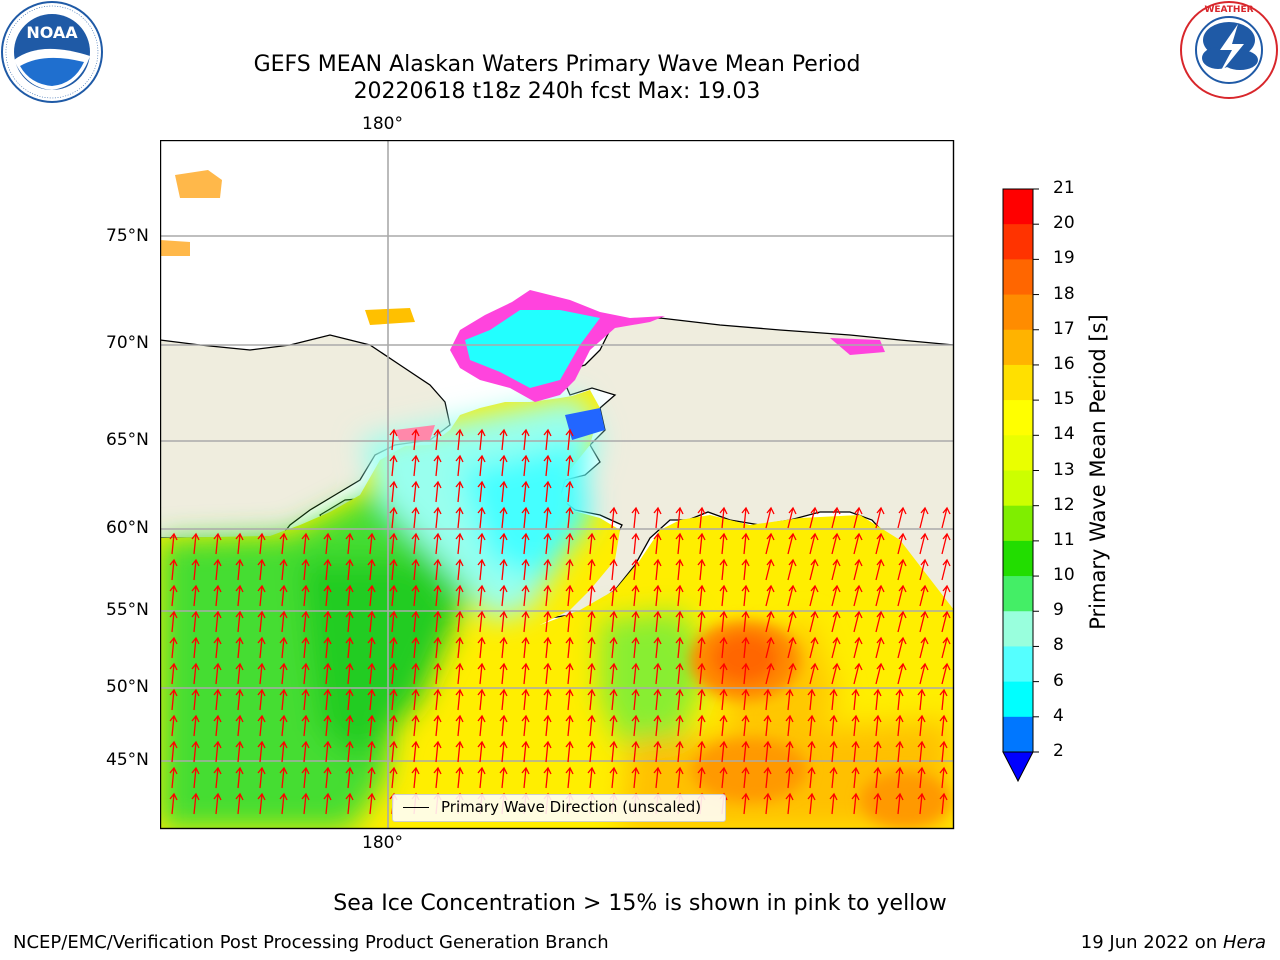 This screenshot has width=1280, height=960. What do you see at coordinates (1058, 681) in the screenshot?
I see `colorbar-tick-label: 6` at bounding box center [1058, 681].